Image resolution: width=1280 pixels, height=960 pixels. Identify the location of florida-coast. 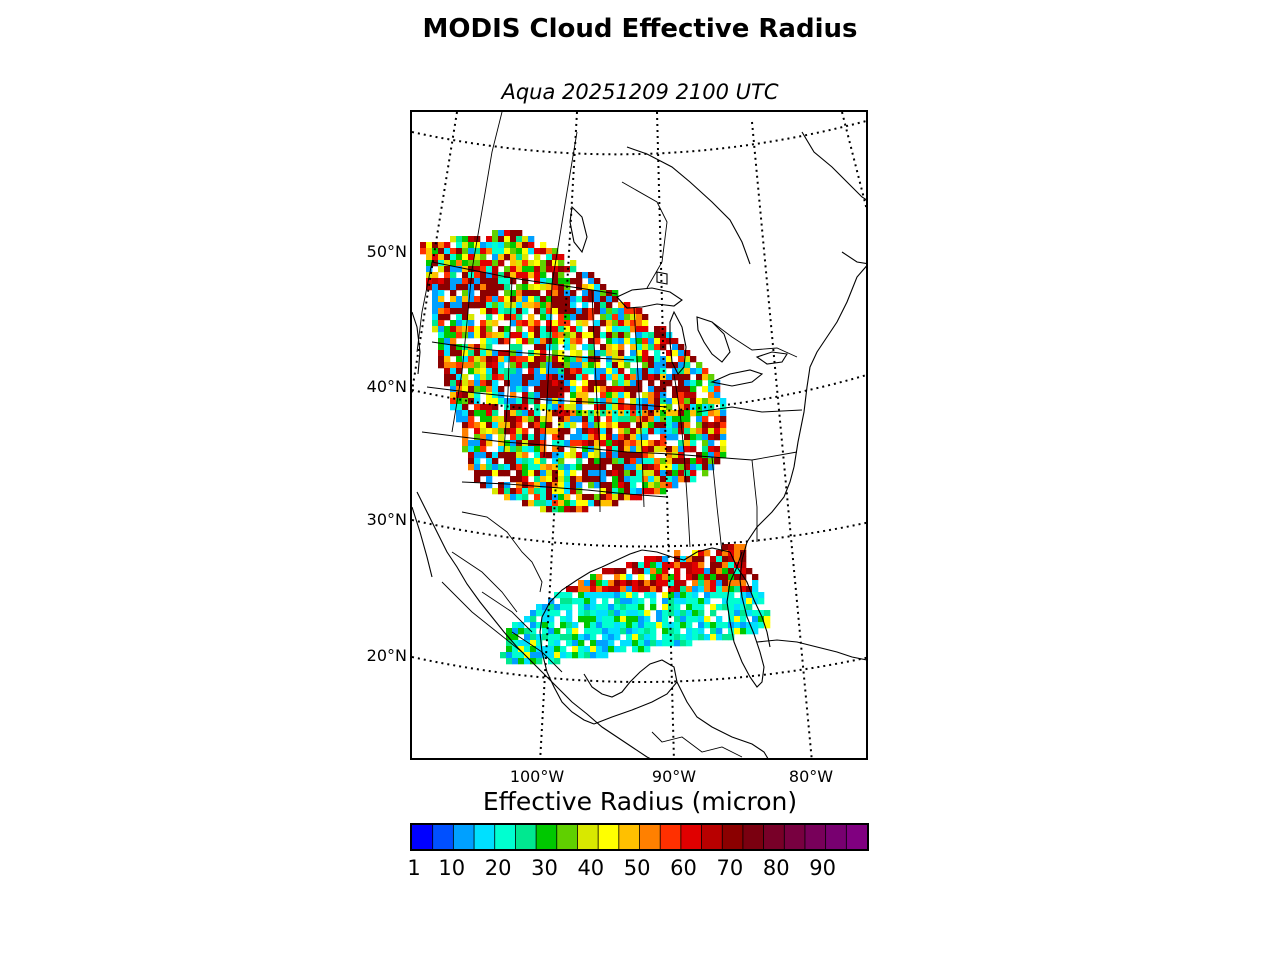
(750, 599).